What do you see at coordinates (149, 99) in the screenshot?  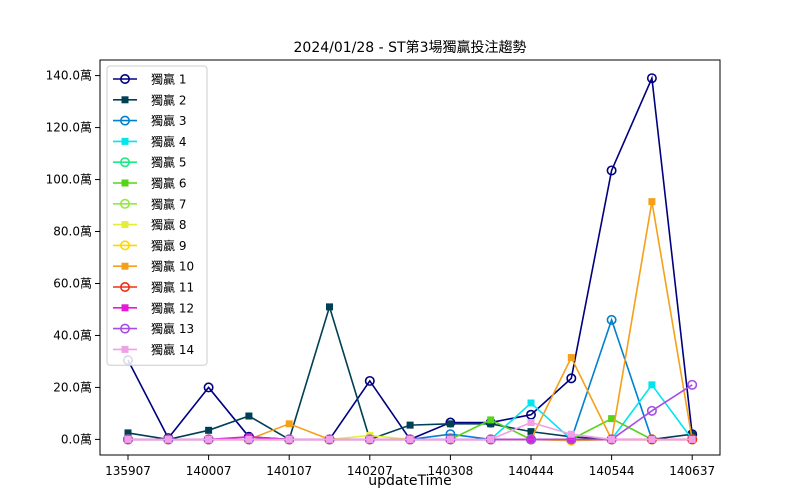 I see `legend-item: 獨贏 2` at bounding box center [149, 99].